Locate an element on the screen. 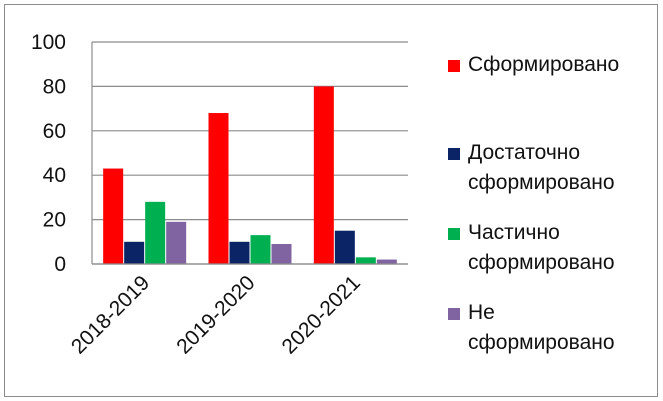 This screenshot has width=663, height=401. x-tick-label: 2019-2020 is located at coordinates (215, 314).